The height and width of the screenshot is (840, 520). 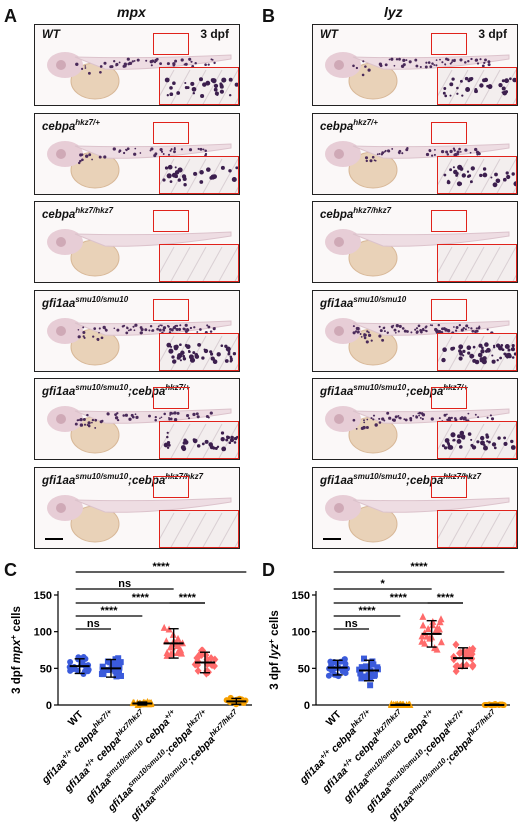 What do you see at coordinates (10, 570) in the screenshot?
I see `panel-label-c: C` at bounding box center [10, 570].